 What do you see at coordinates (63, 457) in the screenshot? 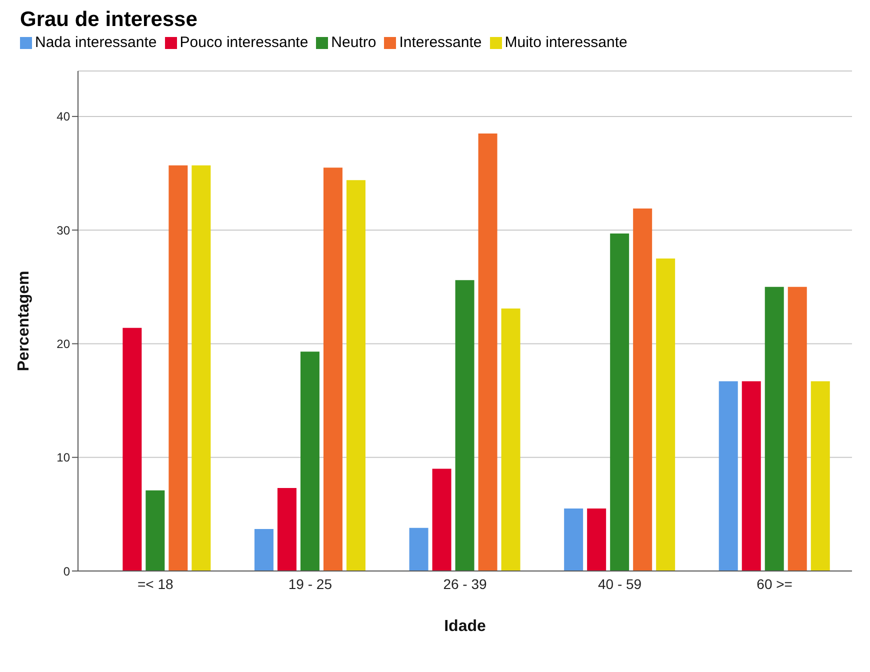
I see `y-tick-label: 10` at bounding box center [63, 457].